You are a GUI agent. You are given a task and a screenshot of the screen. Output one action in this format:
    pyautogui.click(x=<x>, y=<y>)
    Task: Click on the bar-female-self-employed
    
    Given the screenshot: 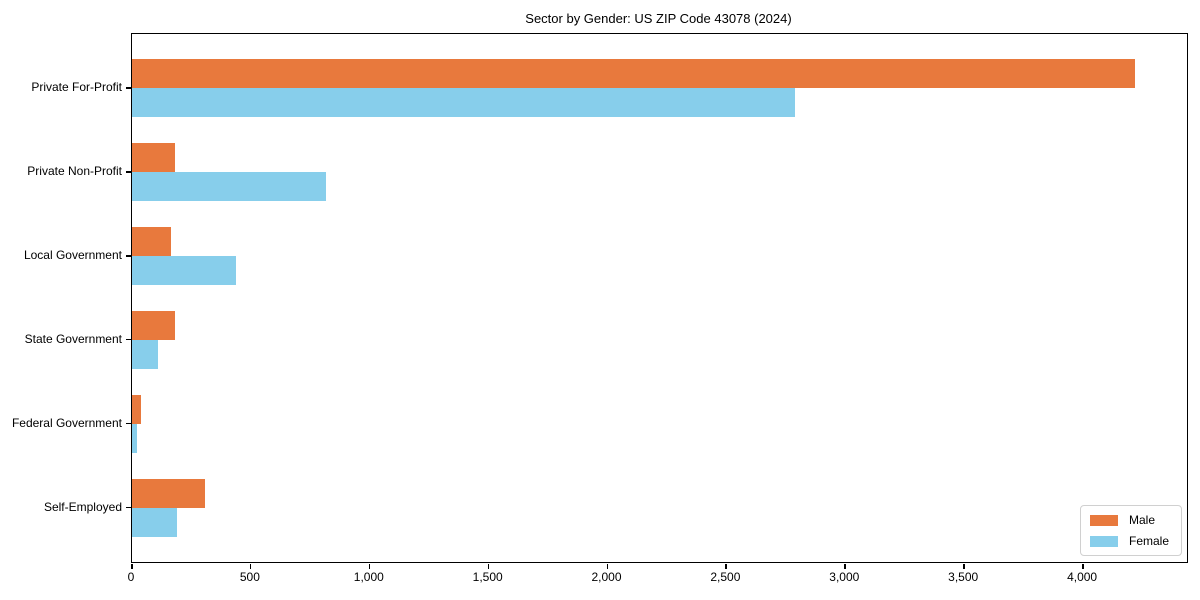 What is the action you would take?
    pyautogui.click(x=155, y=522)
    